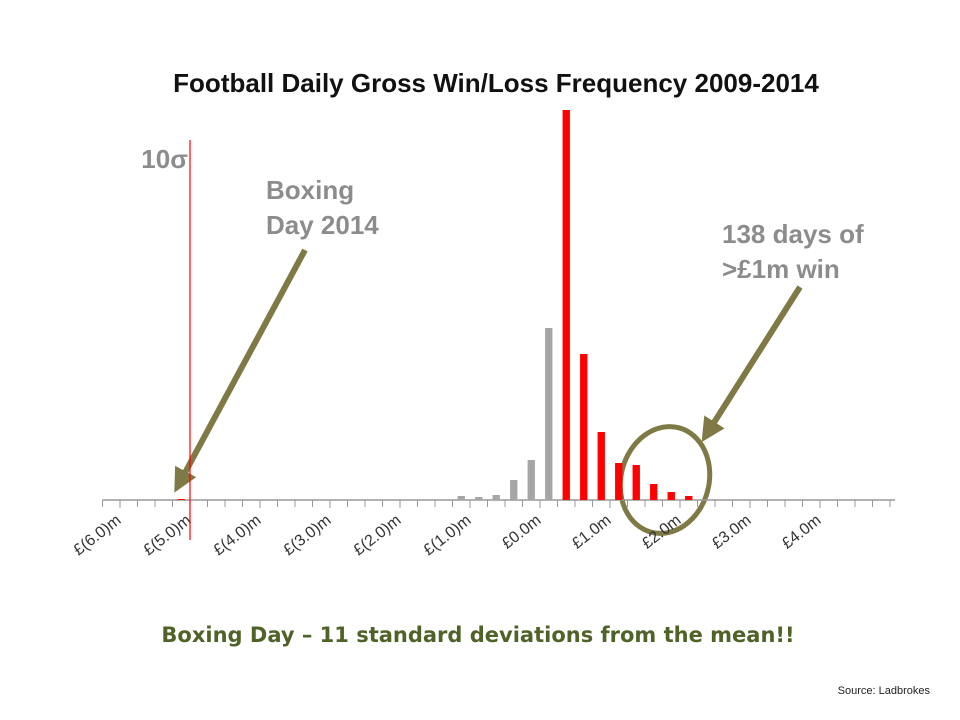 Image resolution: width=960 pixels, height=720 pixels. I want to click on x-tick-label: £(4.0)m, so click(238, 535).